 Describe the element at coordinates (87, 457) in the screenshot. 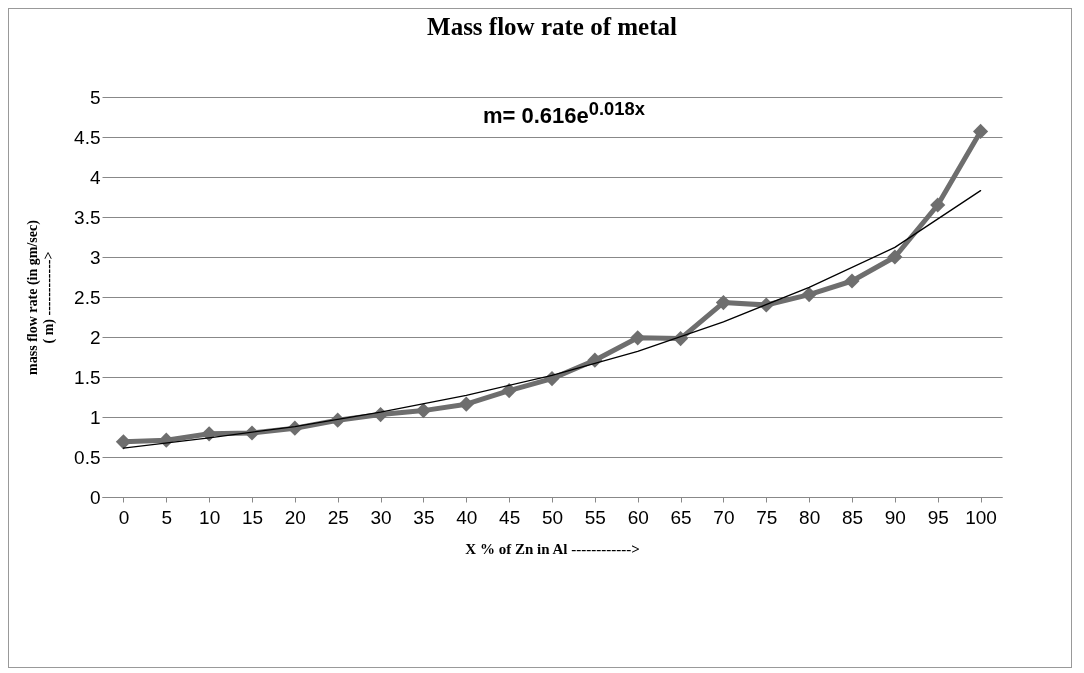

I see `y-tick-label: 0.5` at that location.